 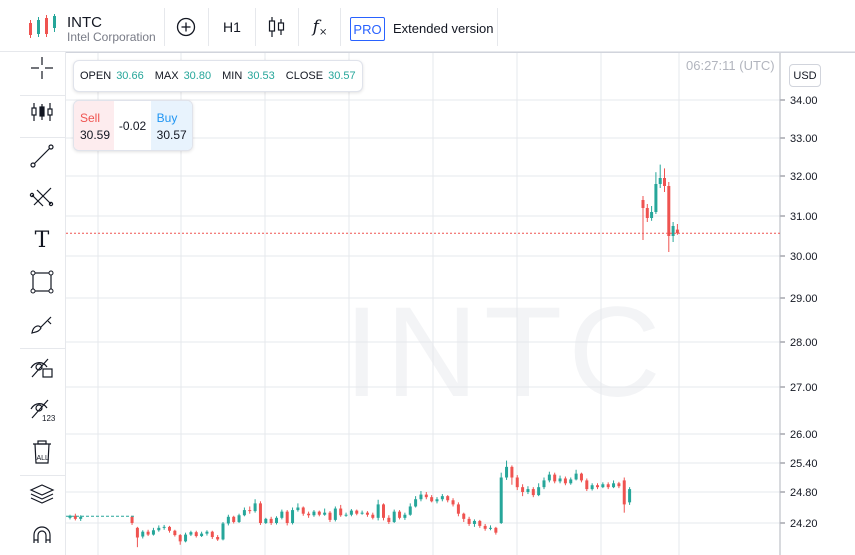 I want to click on hide-indicators-tool: 123, so click(x=42, y=410).